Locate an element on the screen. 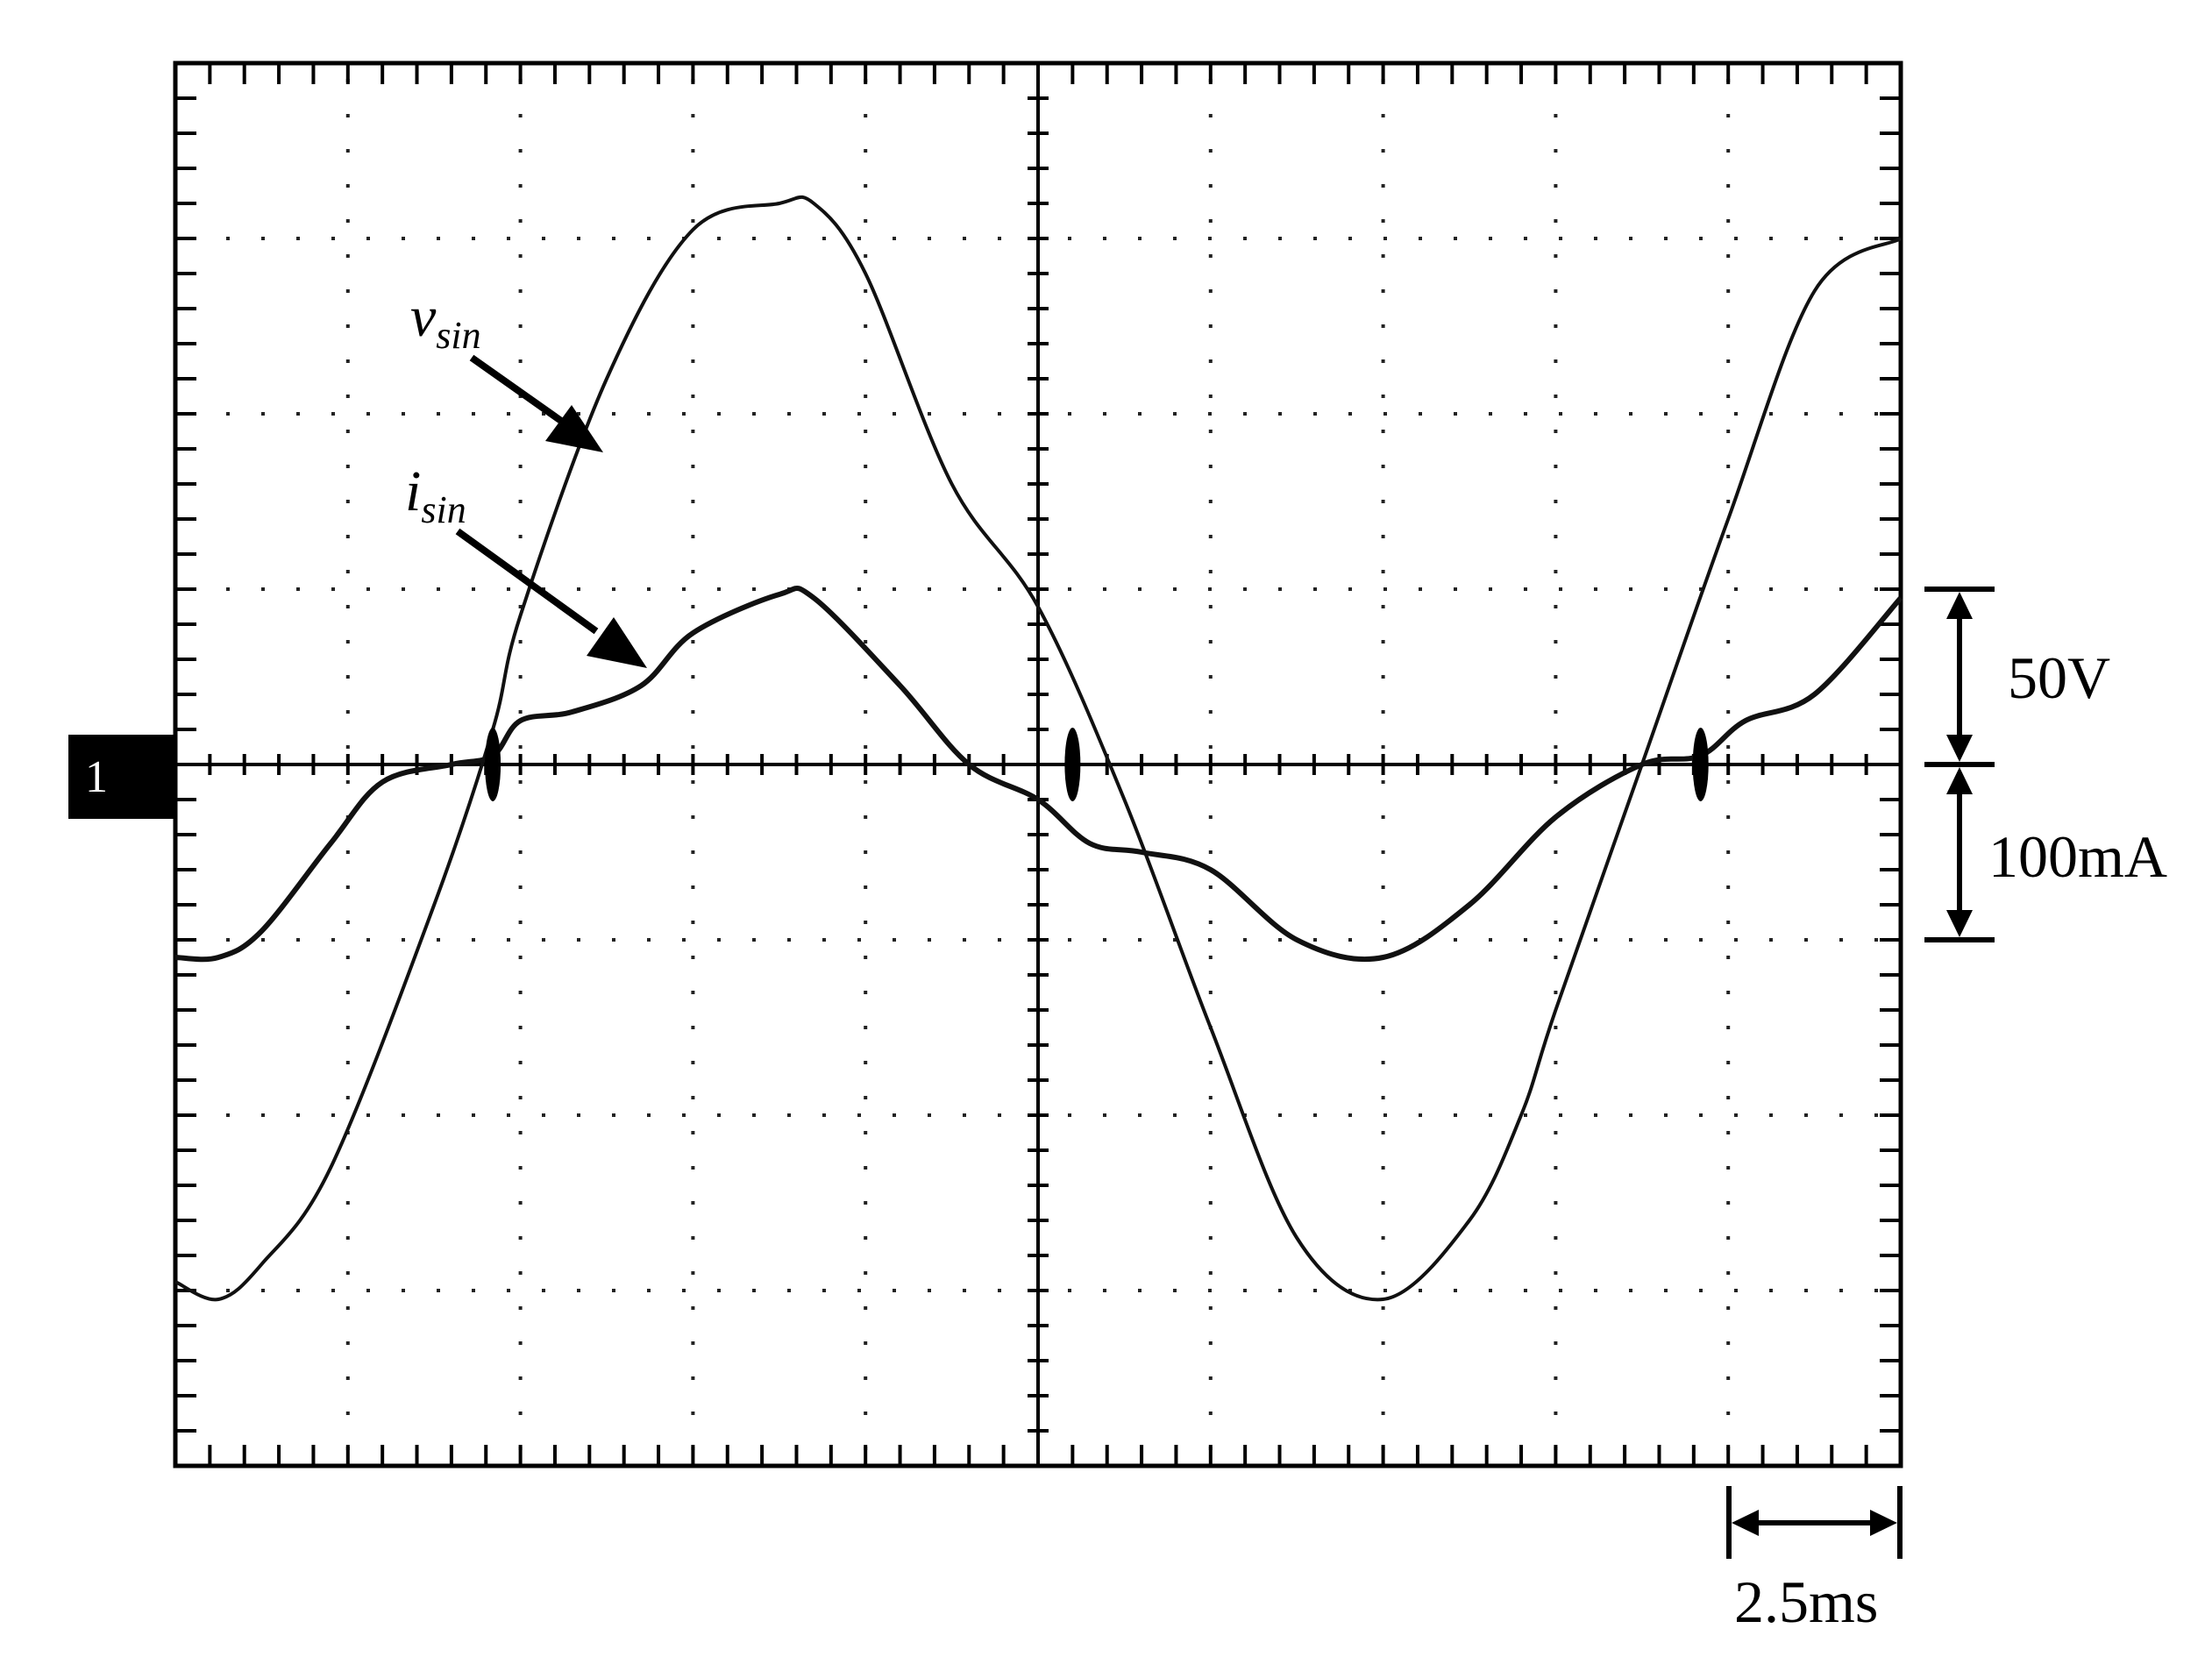 This screenshot has width=2212, height=1664. svg-text: vsin is located at coordinates (445, 321).